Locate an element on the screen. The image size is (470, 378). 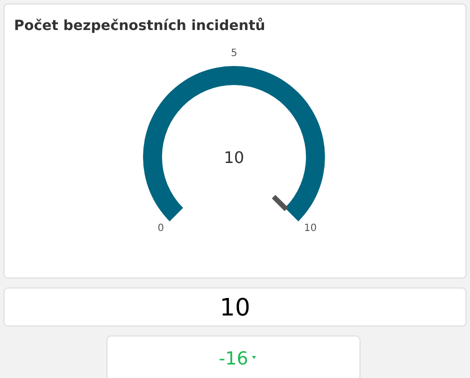
text: -16 is located at coordinates (233, 359).